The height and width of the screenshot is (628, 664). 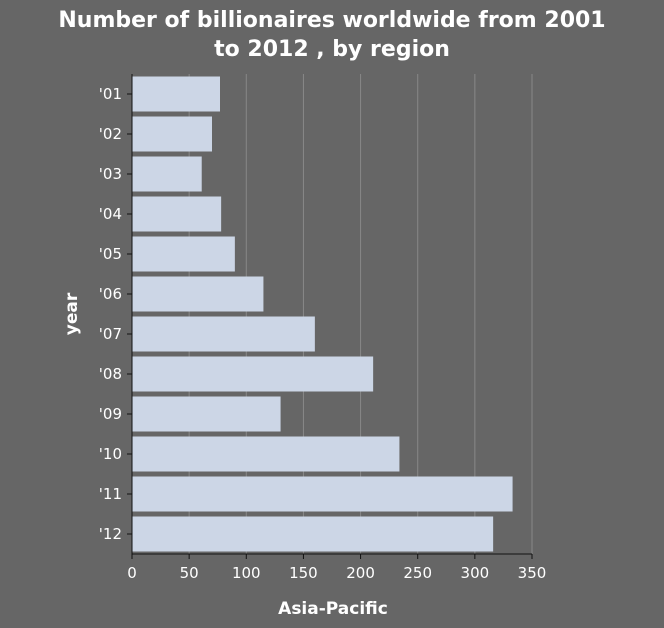 I want to click on y-tick-label: '02, so click(x=110, y=134).